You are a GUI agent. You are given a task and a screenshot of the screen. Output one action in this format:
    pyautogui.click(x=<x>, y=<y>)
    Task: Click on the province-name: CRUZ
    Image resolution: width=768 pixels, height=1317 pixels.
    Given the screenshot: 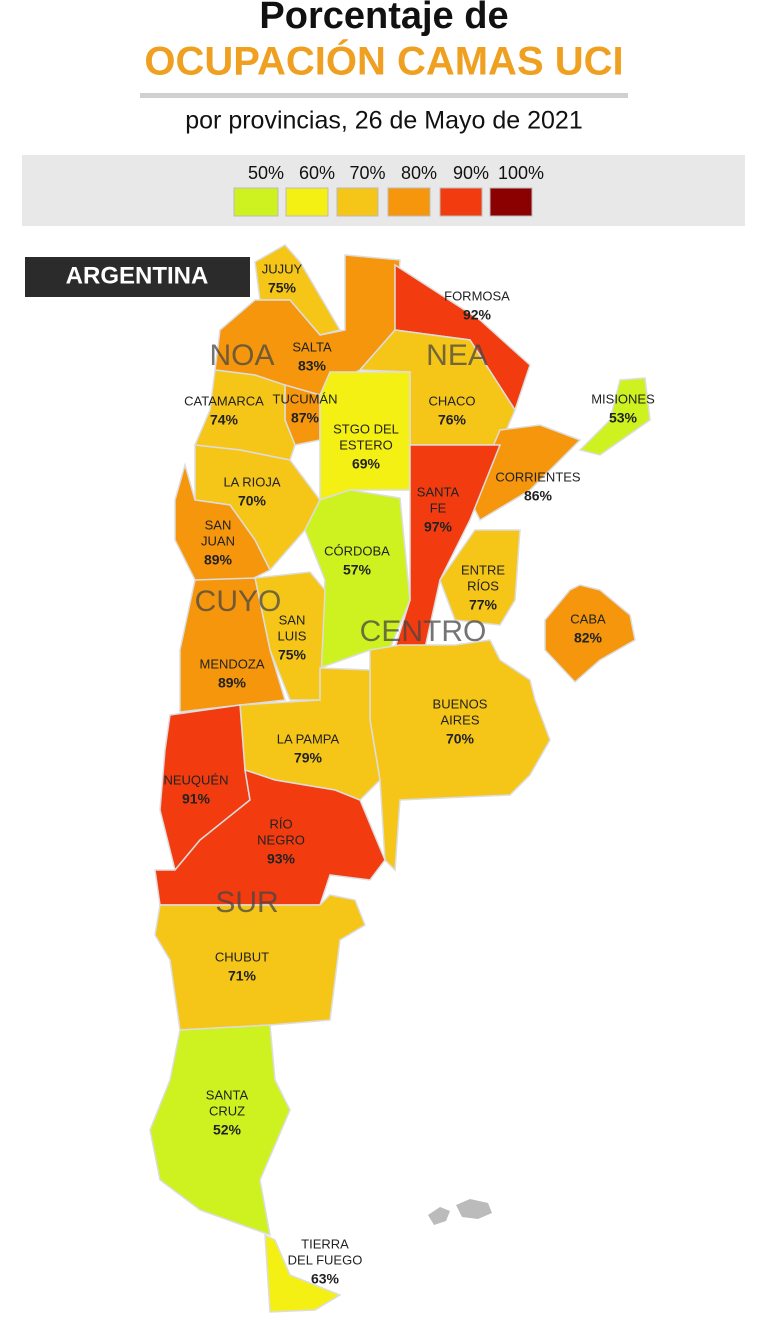 What is the action you would take?
    pyautogui.click(x=227, y=1110)
    